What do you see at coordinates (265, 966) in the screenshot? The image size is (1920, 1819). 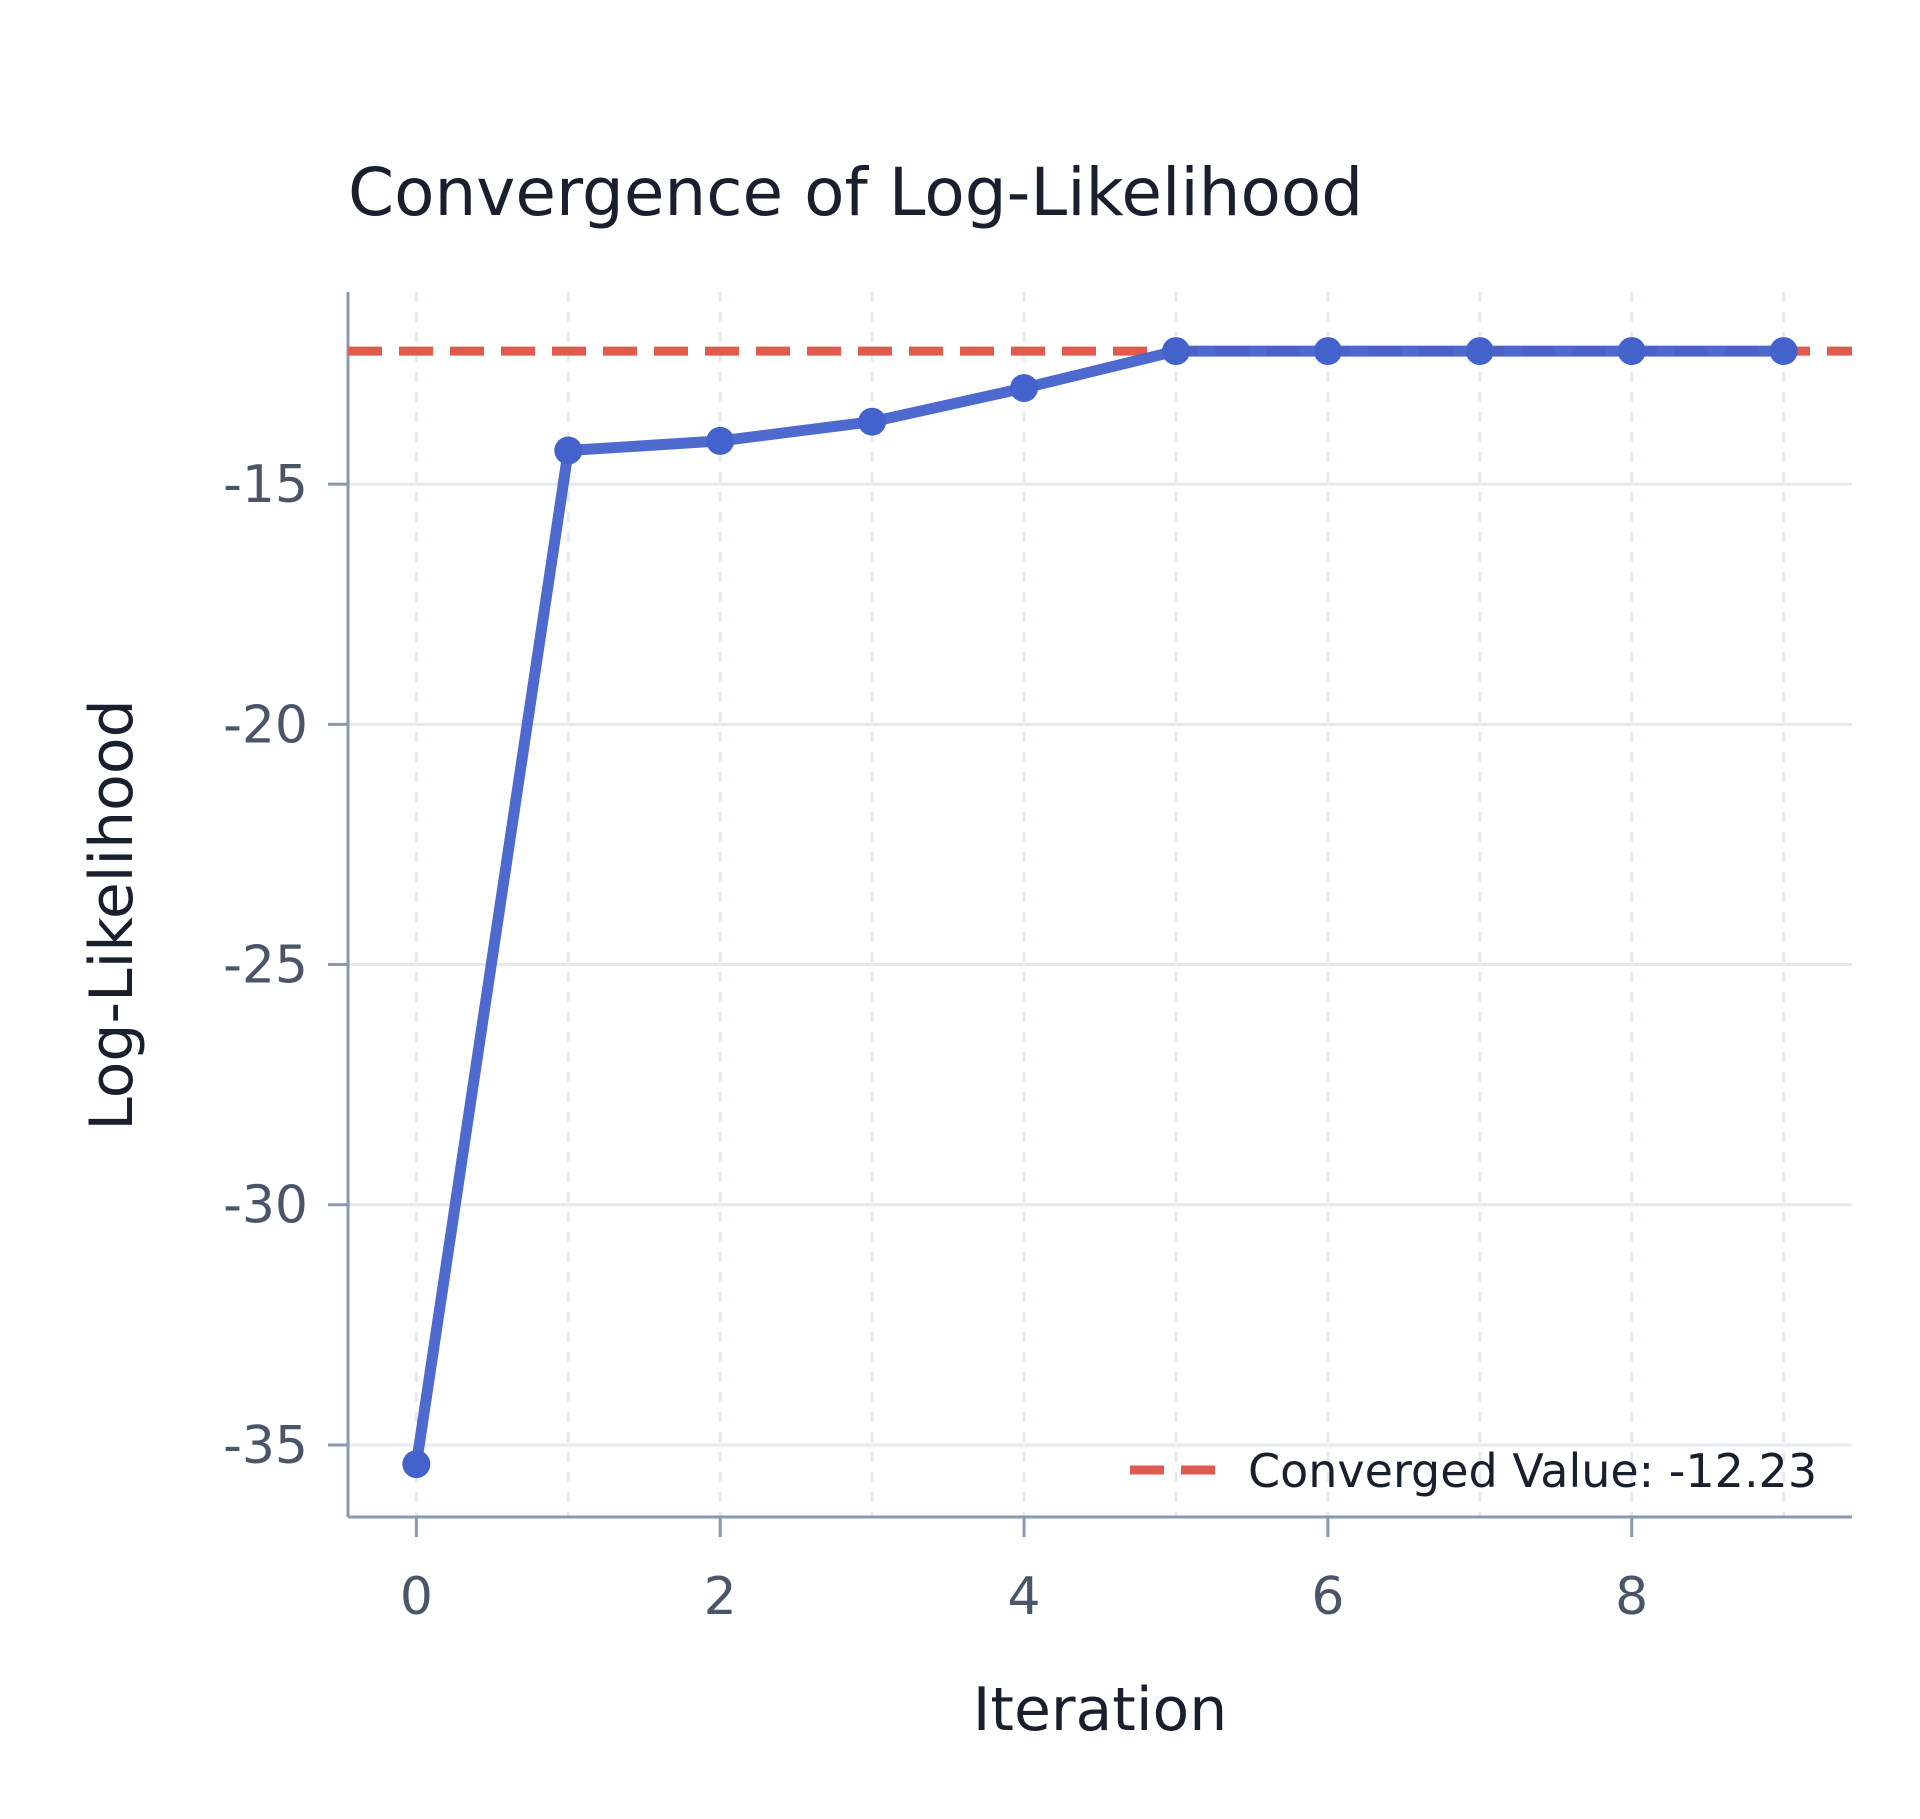 I see `y-tick-label: -25` at bounding box center [265, 966].